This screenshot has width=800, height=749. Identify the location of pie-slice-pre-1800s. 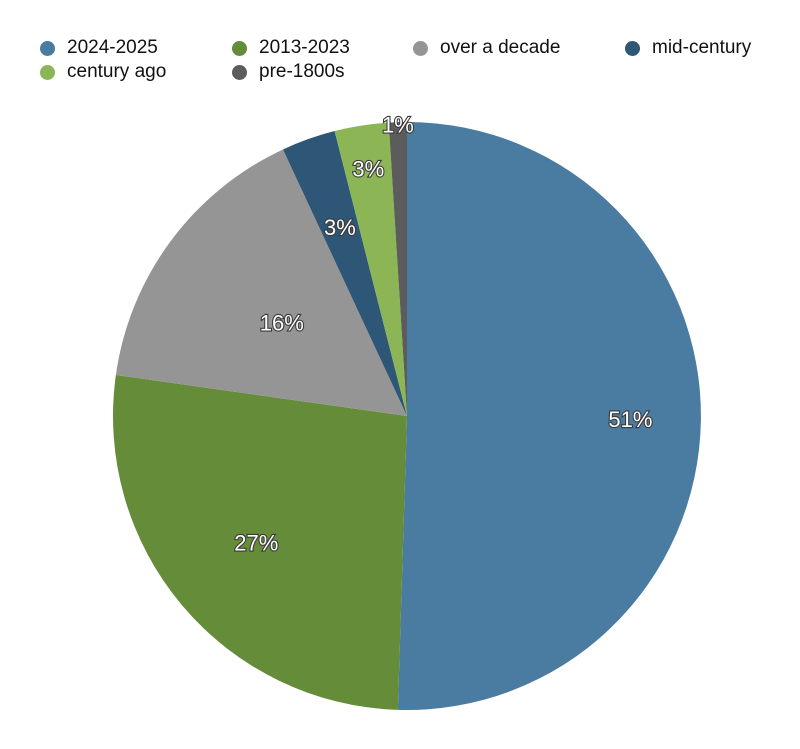
(397, 269).